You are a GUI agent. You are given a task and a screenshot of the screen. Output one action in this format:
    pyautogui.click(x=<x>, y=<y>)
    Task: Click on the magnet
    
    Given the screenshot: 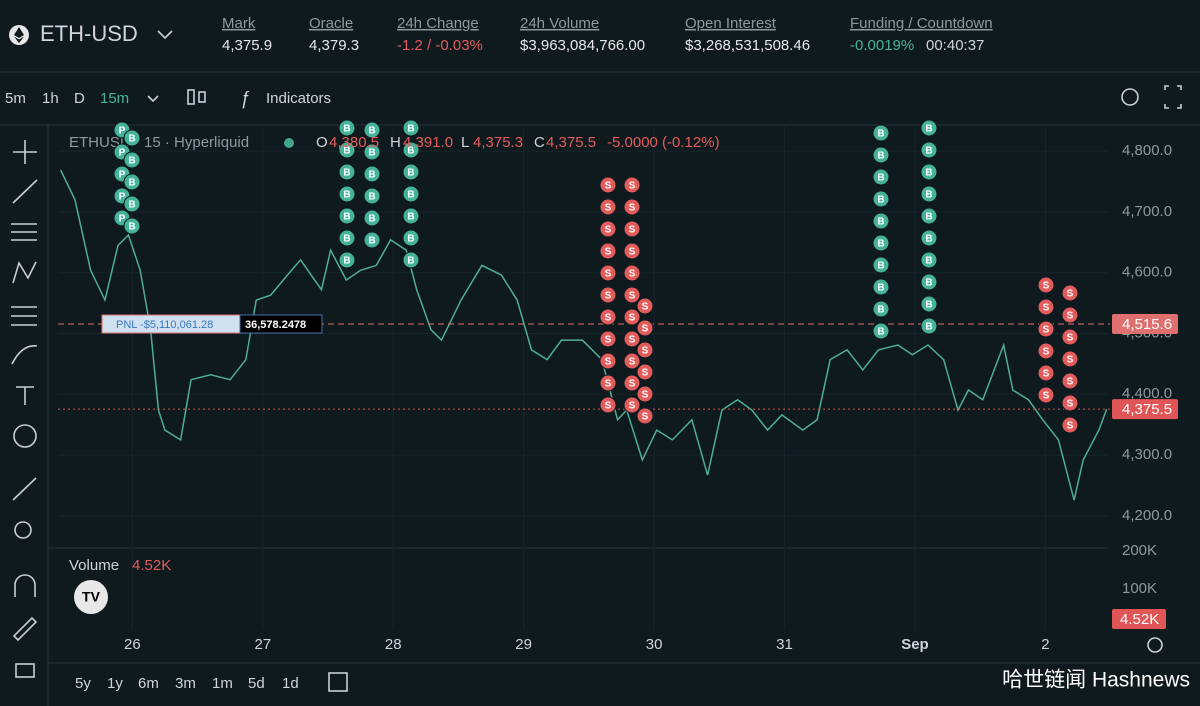 What is the action you would take?
    pyautogui.click(x=25, y=585)
    